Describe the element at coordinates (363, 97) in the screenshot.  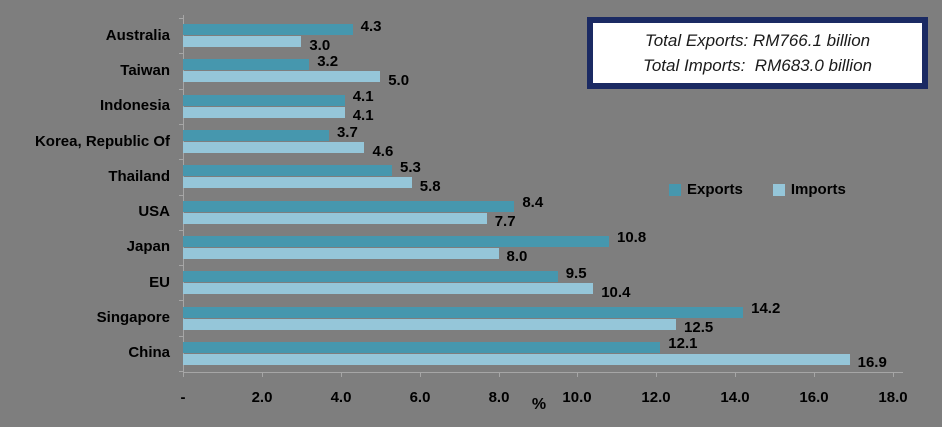
I see `value-label-exports-indonesia: 4.1` at that location.